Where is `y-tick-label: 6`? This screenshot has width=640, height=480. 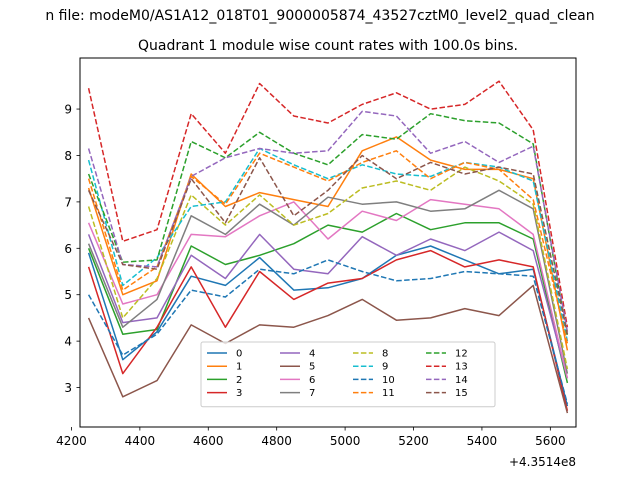 y-tick-label: 6 is located at coordinates (68, 249).